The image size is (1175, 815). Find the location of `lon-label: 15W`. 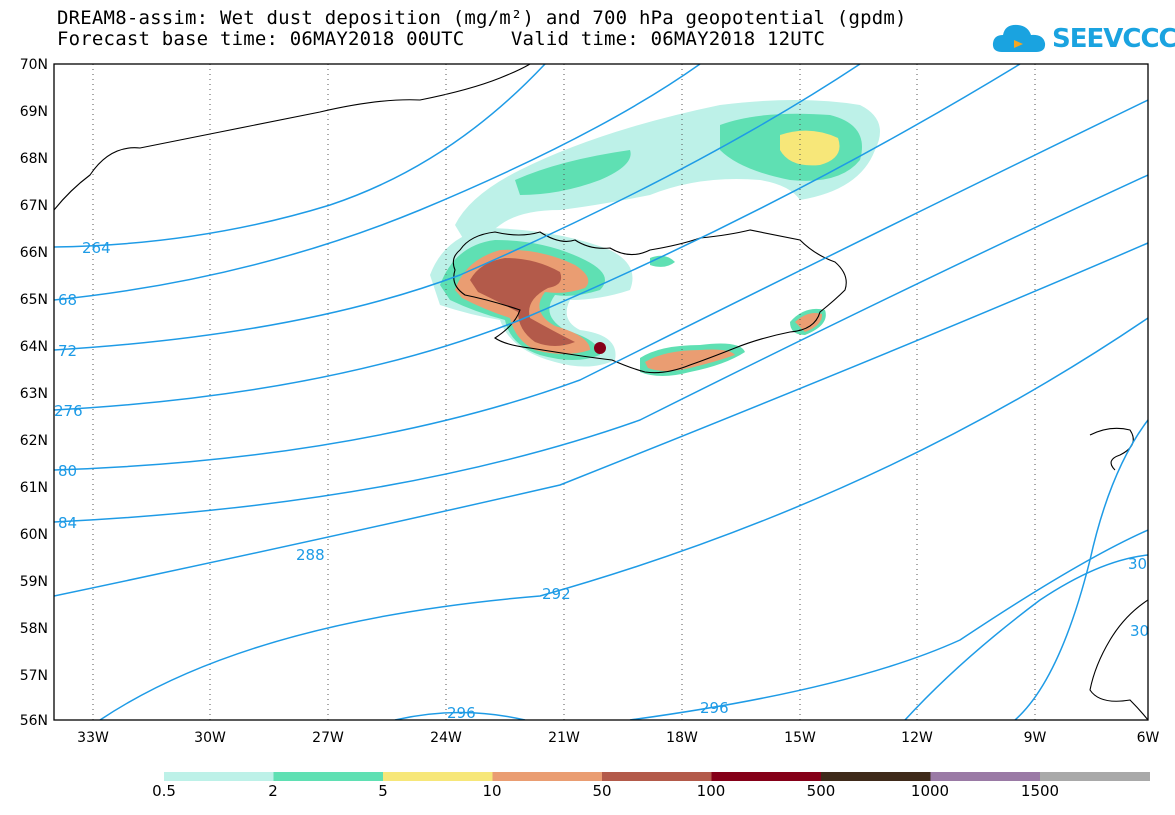

lon-label: 15W is located at coordinates (800, 738).